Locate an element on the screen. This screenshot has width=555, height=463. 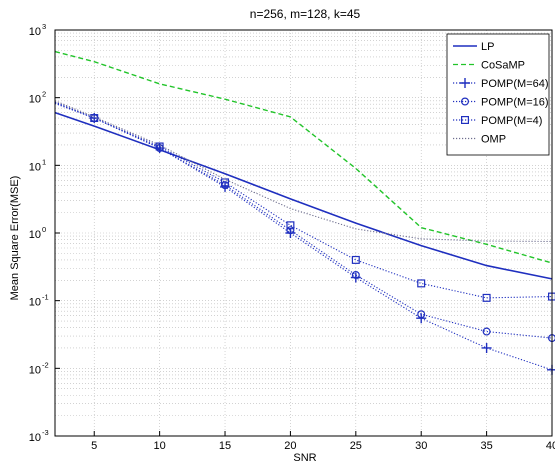
legend-box is located at coordinates (498, 94).